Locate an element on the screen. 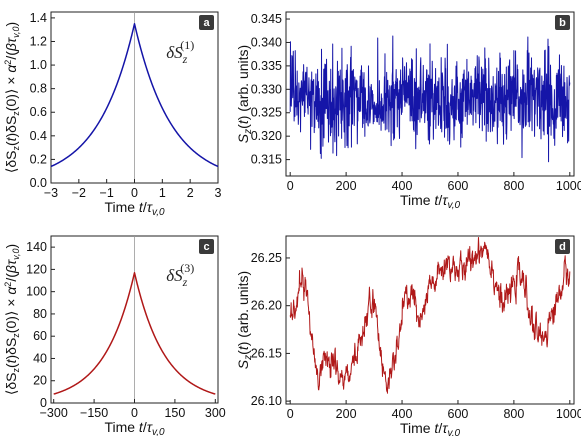  panel-badge-label: d is located at coordinates (562, 247).